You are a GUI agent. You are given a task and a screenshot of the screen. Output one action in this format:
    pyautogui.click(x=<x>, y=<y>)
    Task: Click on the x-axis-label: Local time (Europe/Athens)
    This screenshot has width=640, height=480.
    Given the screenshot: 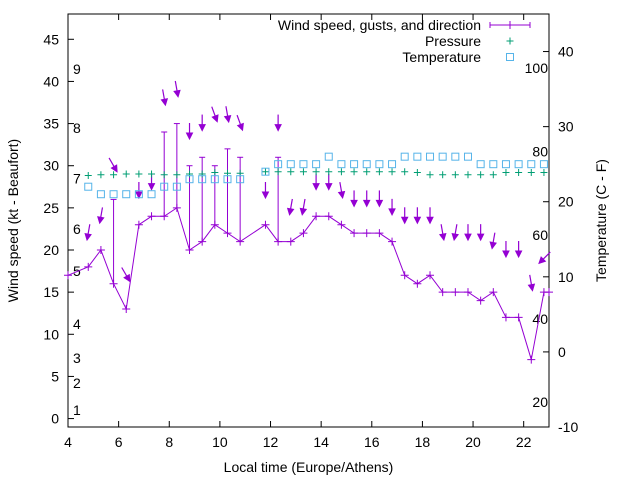 What is the action you would take?
    pyautogui.click(x=309, y=467)
    